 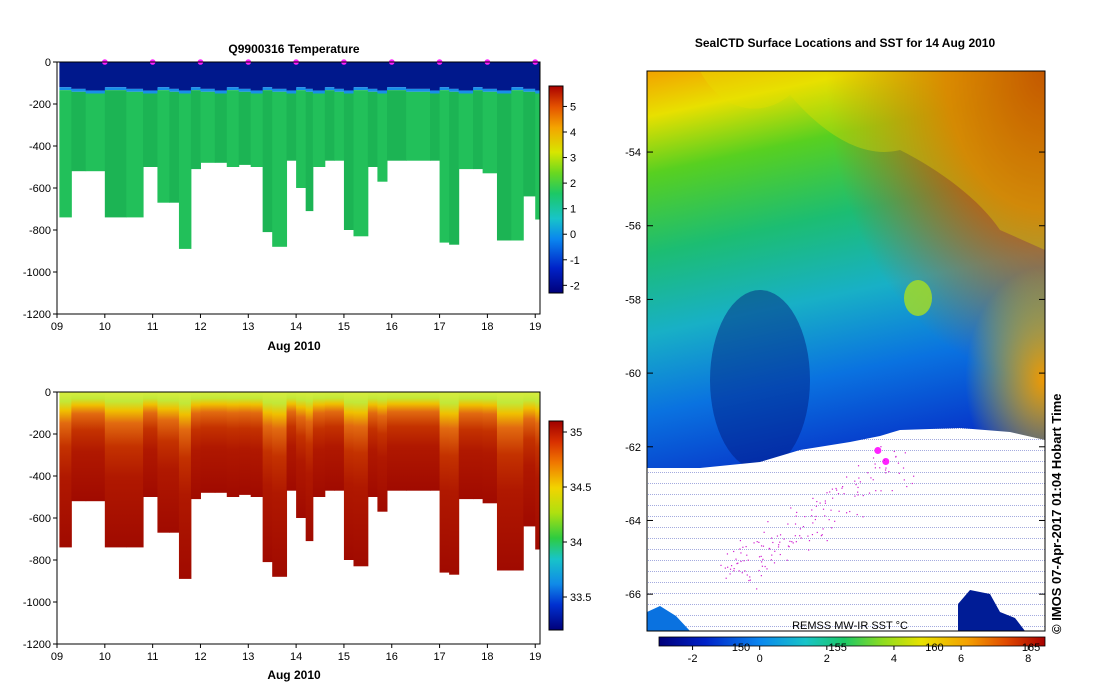 What do you see at coordinates (294, 675) in the screenshot?
I see `salinity-xlabel: Aug 2010` at bounding box center [294, 675].